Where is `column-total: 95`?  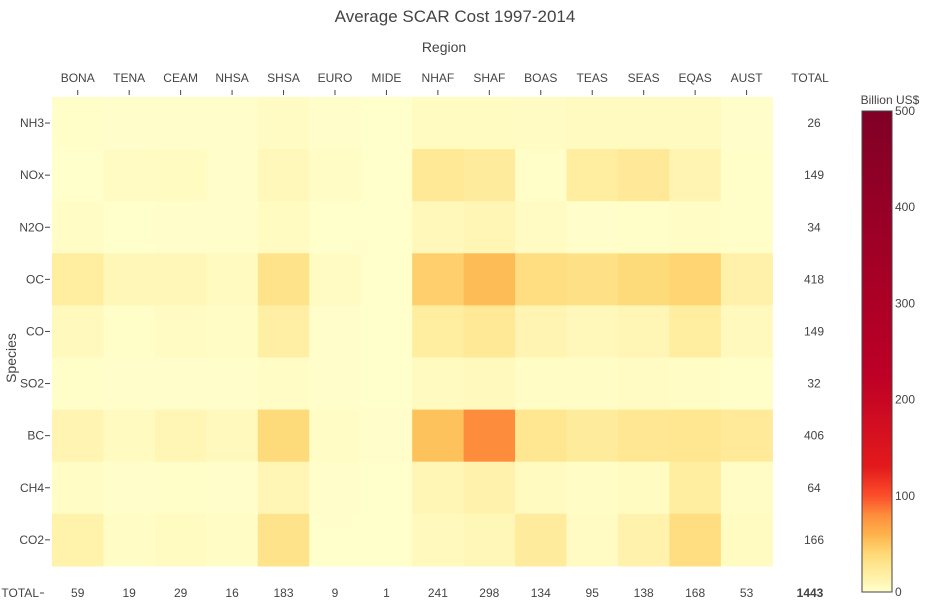
column-total: 95 is located at coordinates (593, 593).